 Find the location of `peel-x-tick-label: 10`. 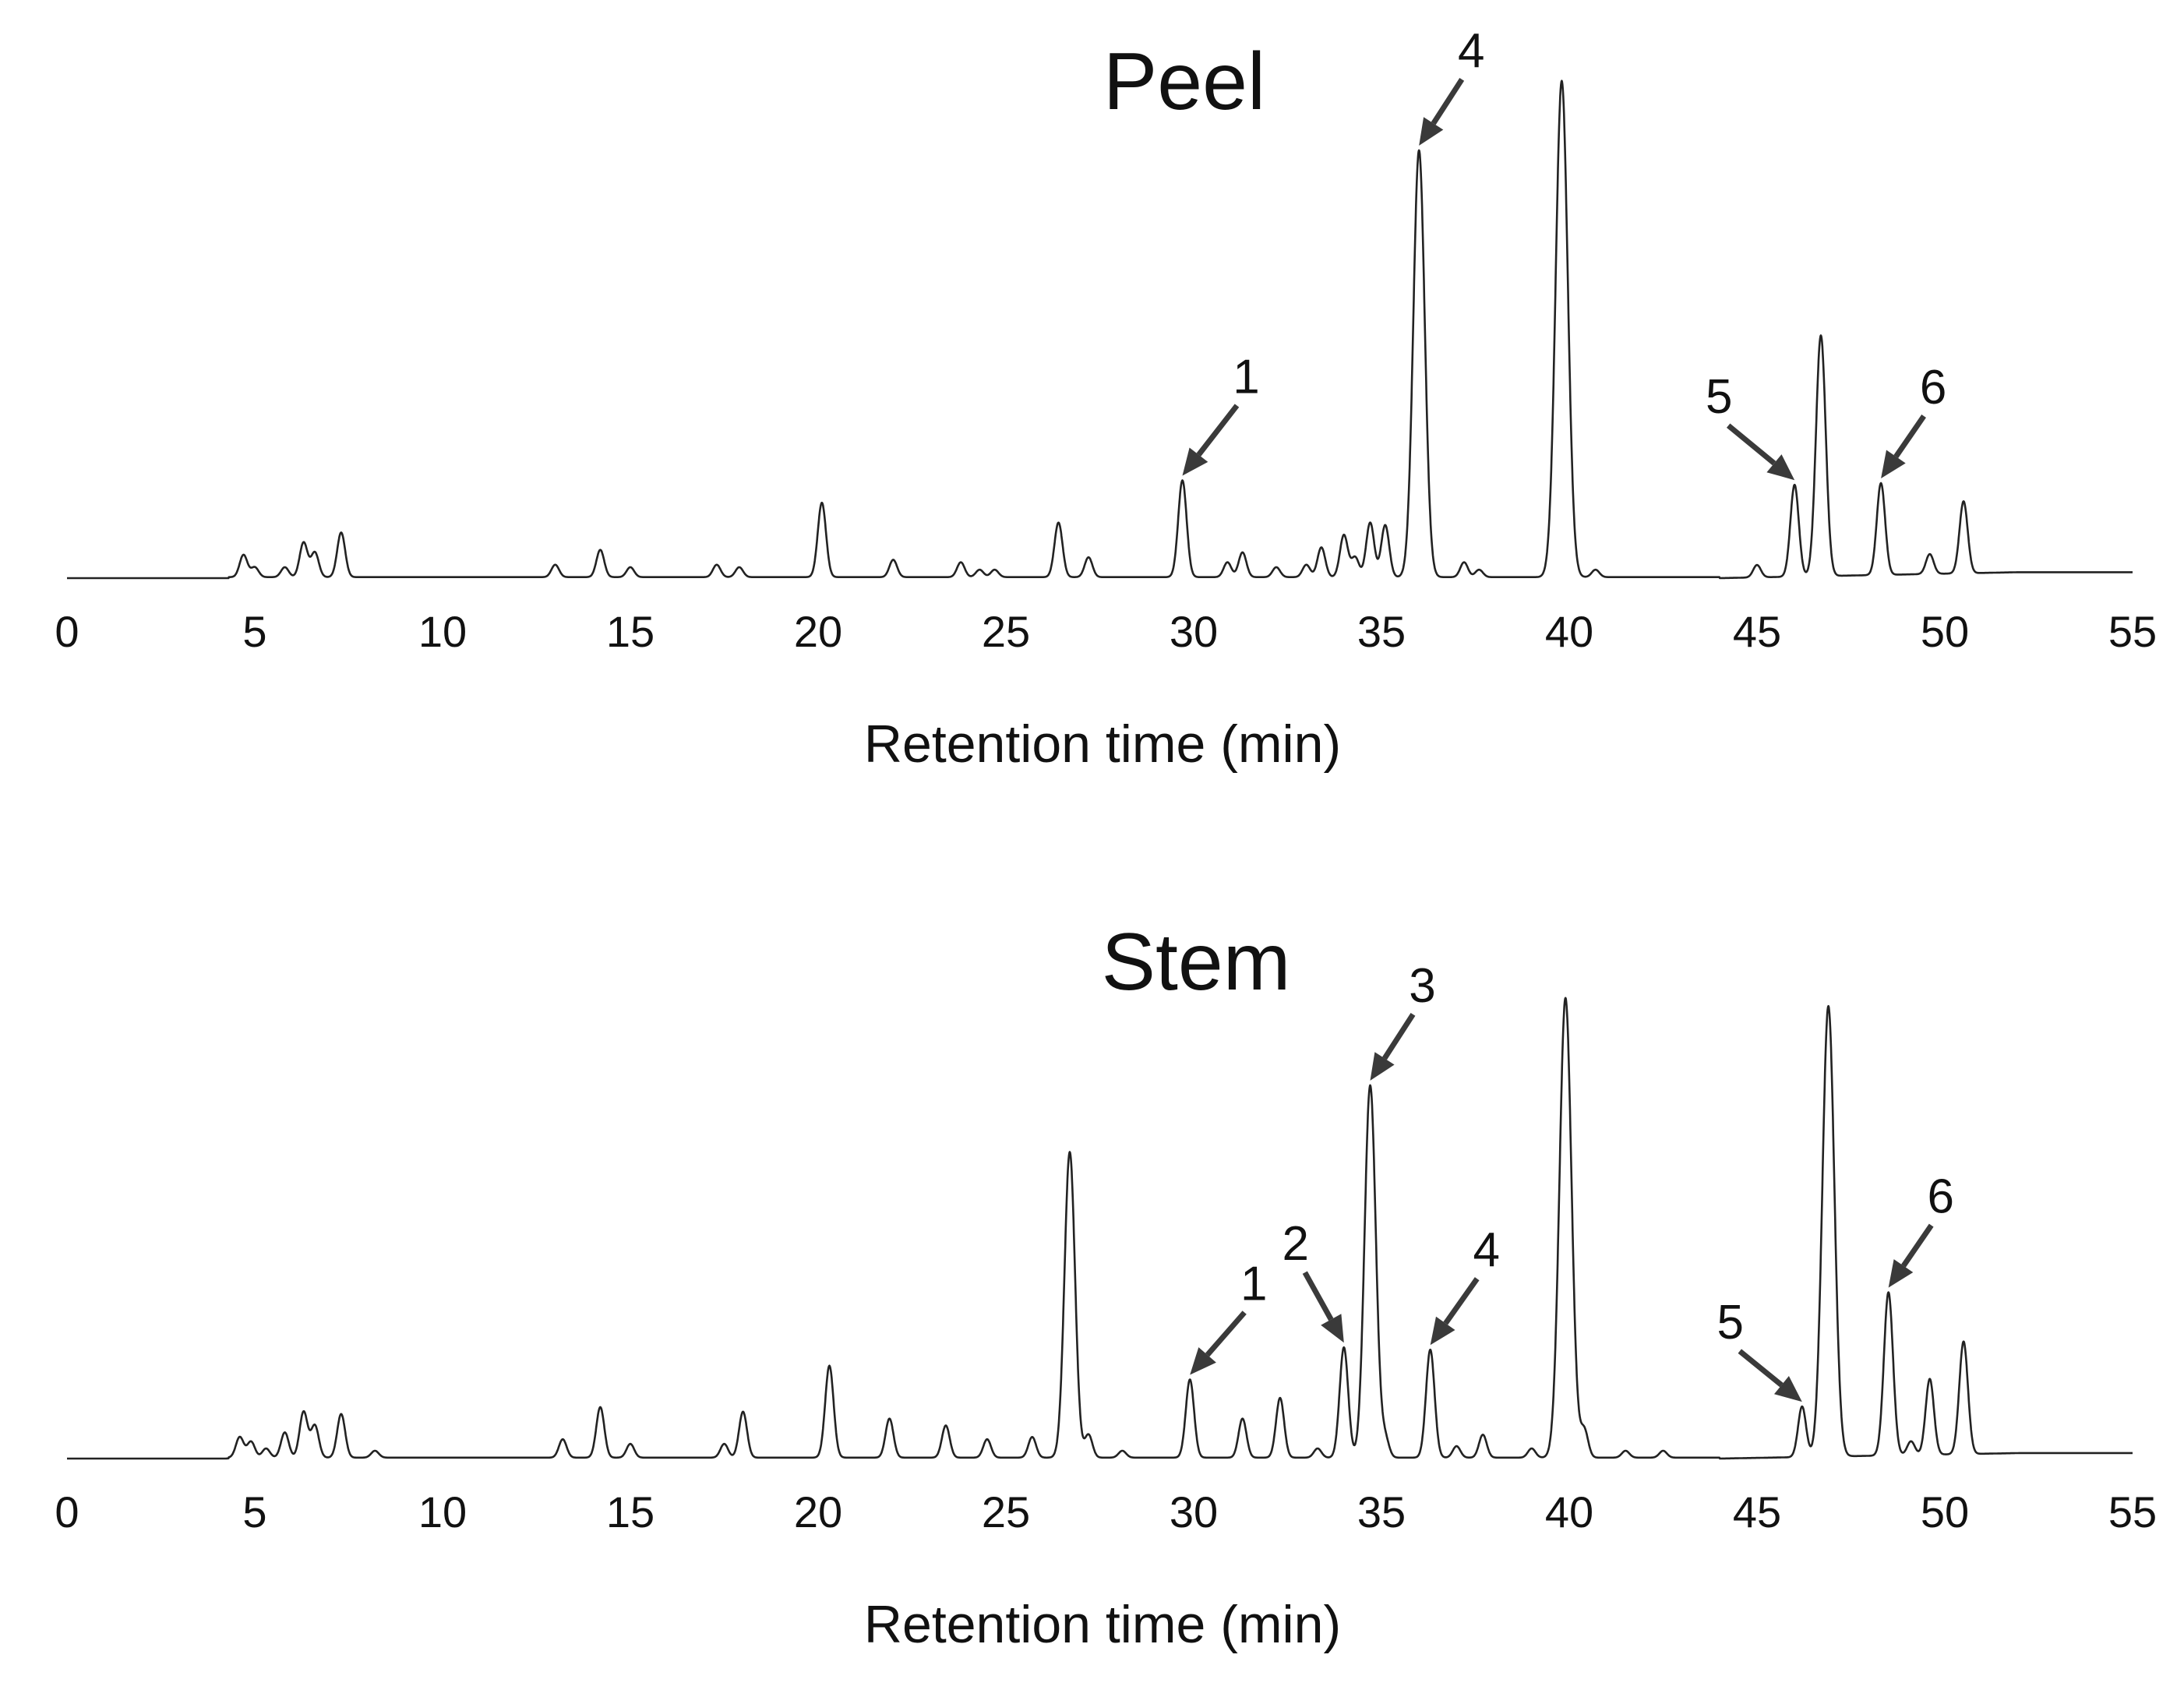

peel-x-tick-label: 10 is located at coordinates (443, 631).